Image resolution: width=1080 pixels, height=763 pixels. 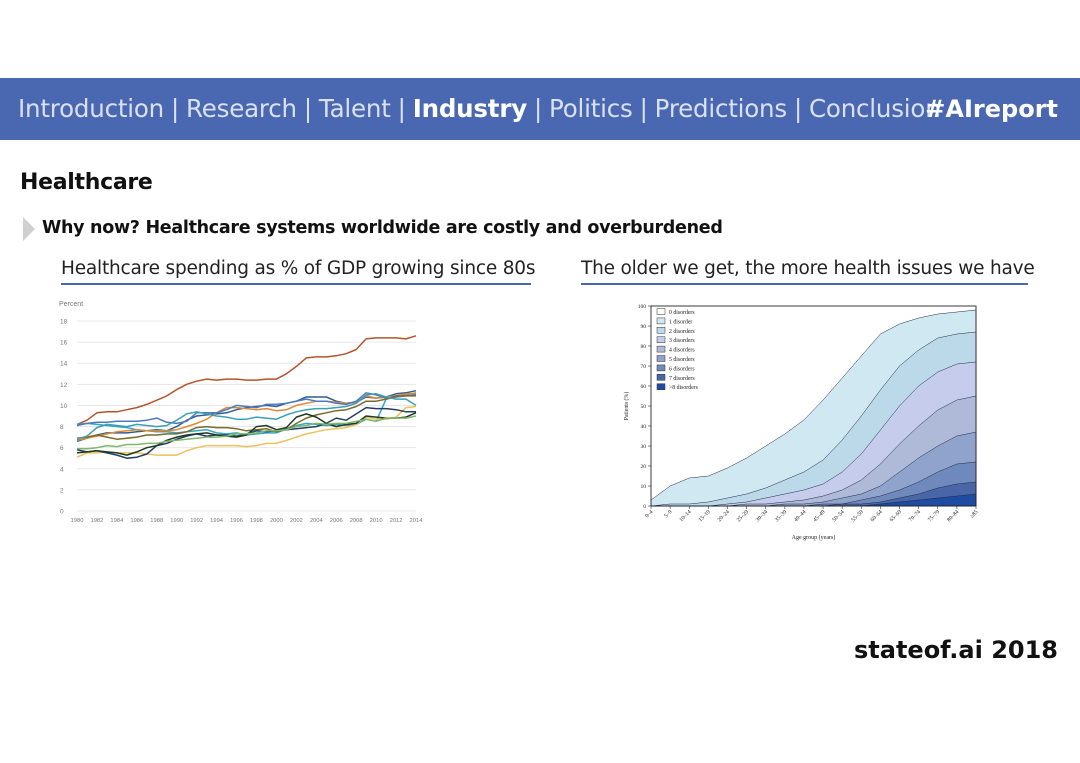 I want to click on y-tick-label: 60, so click(x=644, y=387).